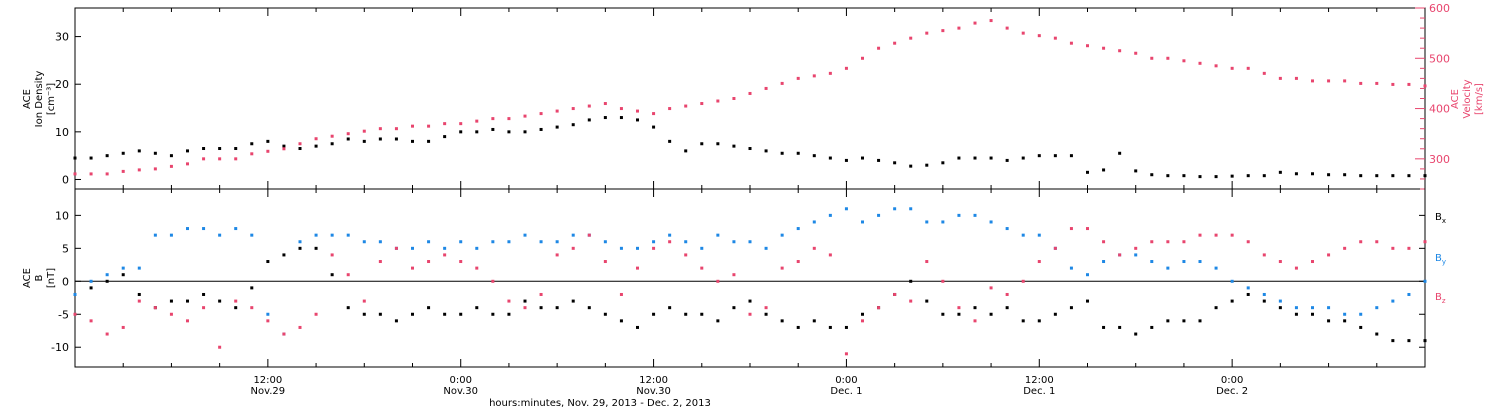 The width and height of the screenshot is (1500, 410). I want to click on legend-label: B, so click(1438, 258).